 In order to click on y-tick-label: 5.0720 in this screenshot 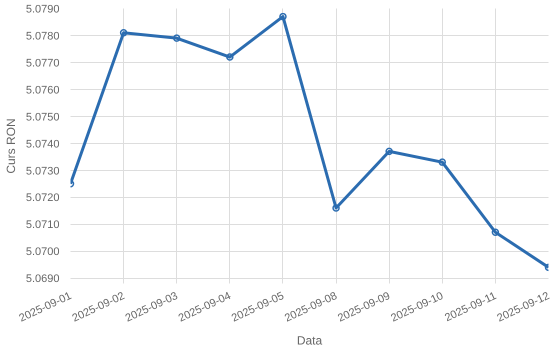, I will do `click(43, 198)`.